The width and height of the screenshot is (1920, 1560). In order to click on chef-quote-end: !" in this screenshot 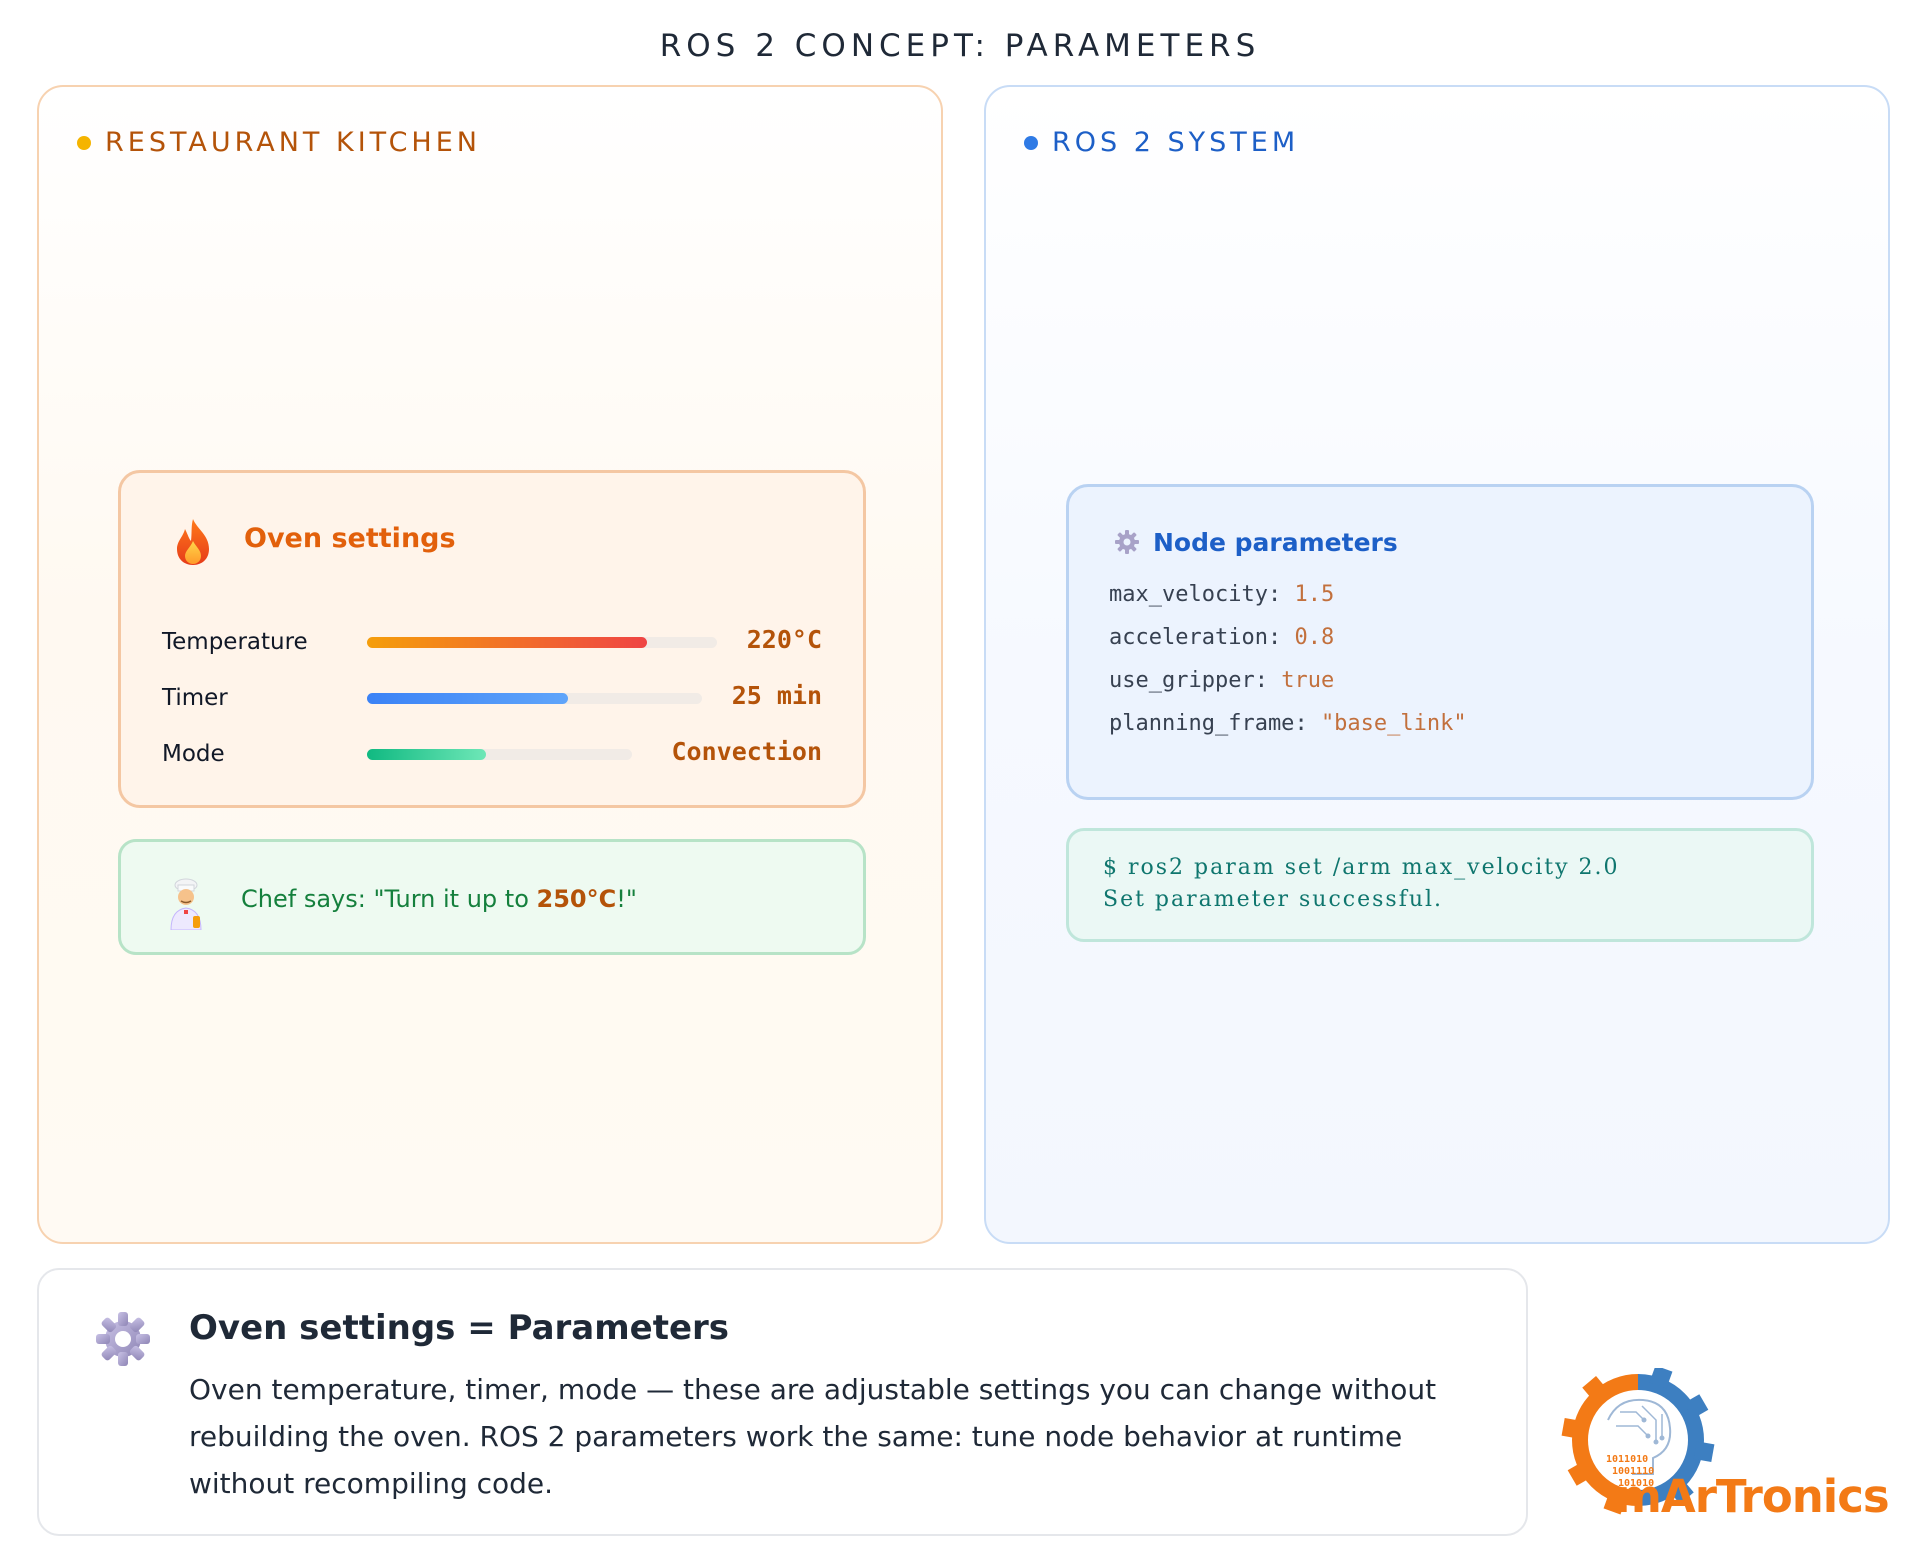, I will do `click(626, 899)`.